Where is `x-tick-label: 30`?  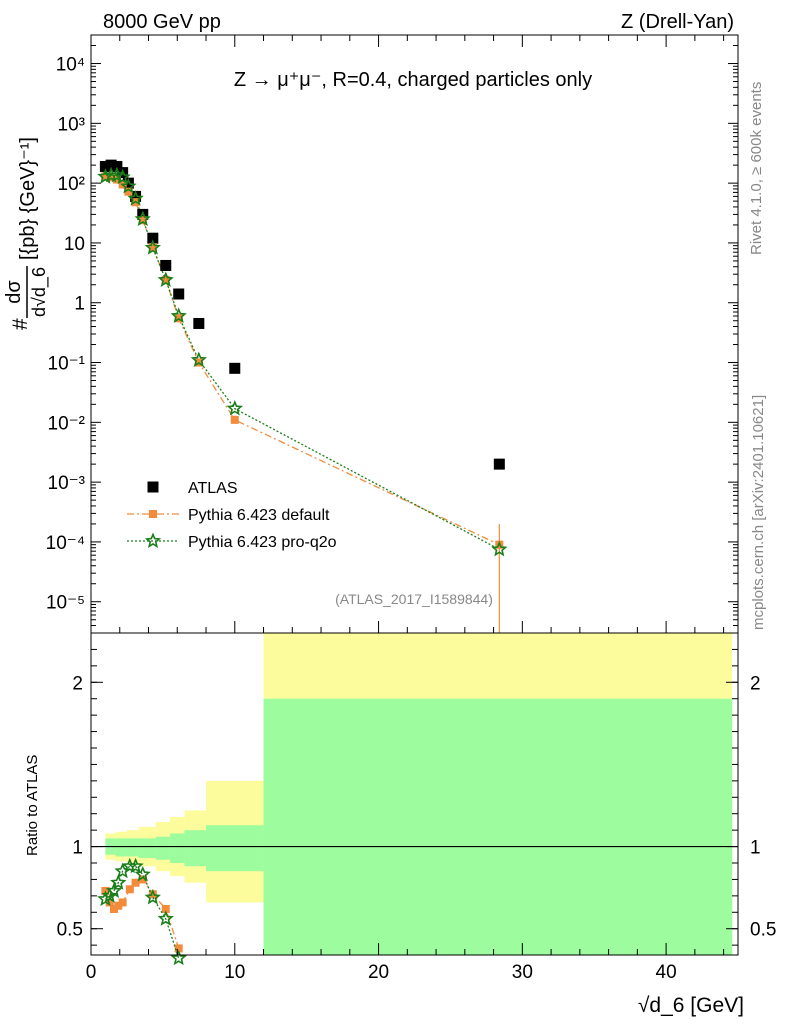 x-tick-label: 30 is located at coordinates (522, 972).